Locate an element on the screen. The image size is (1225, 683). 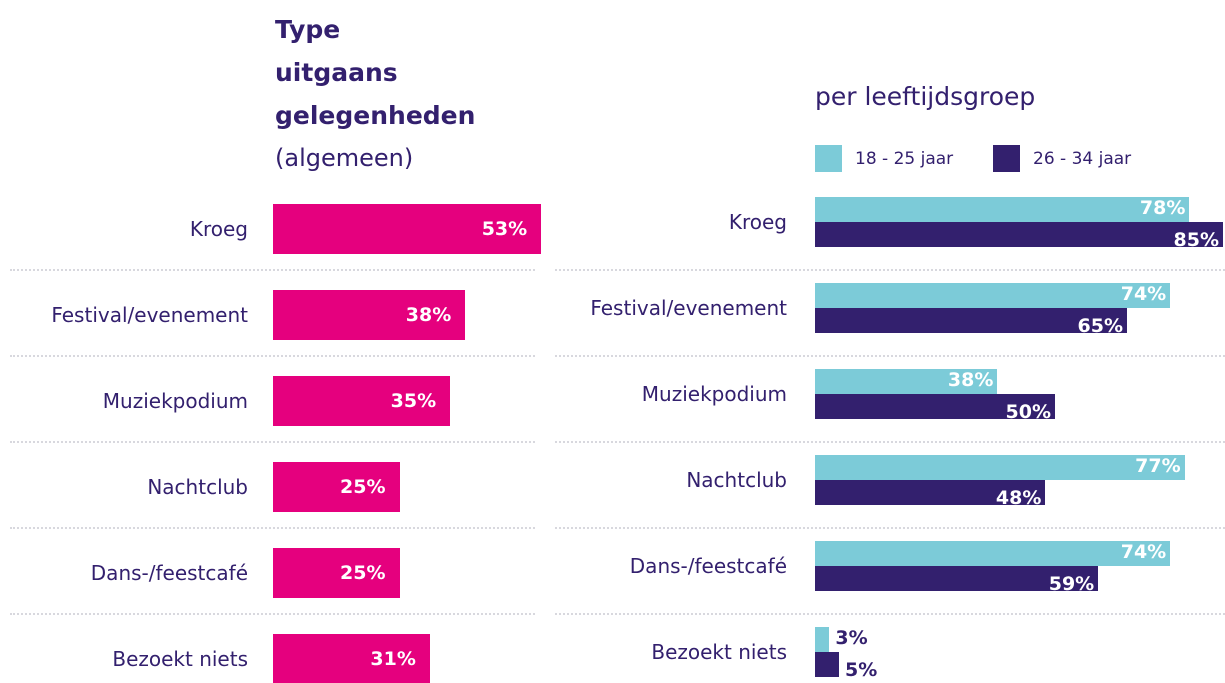
chart-title: per leeftijdsgroep is located at coordinates (925, 96).